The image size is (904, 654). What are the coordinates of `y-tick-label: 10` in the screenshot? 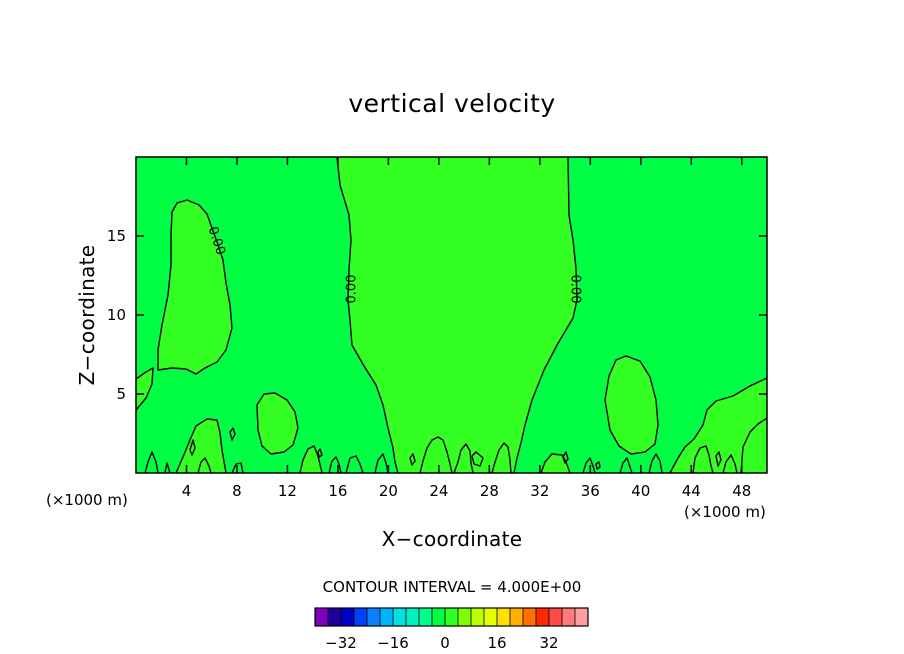 It's located at (116, 315).